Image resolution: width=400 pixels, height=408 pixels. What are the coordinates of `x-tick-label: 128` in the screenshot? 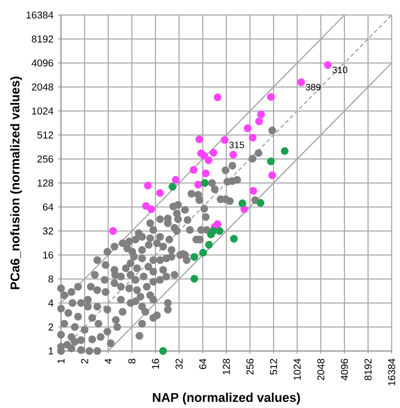 It's located at (226, 366).